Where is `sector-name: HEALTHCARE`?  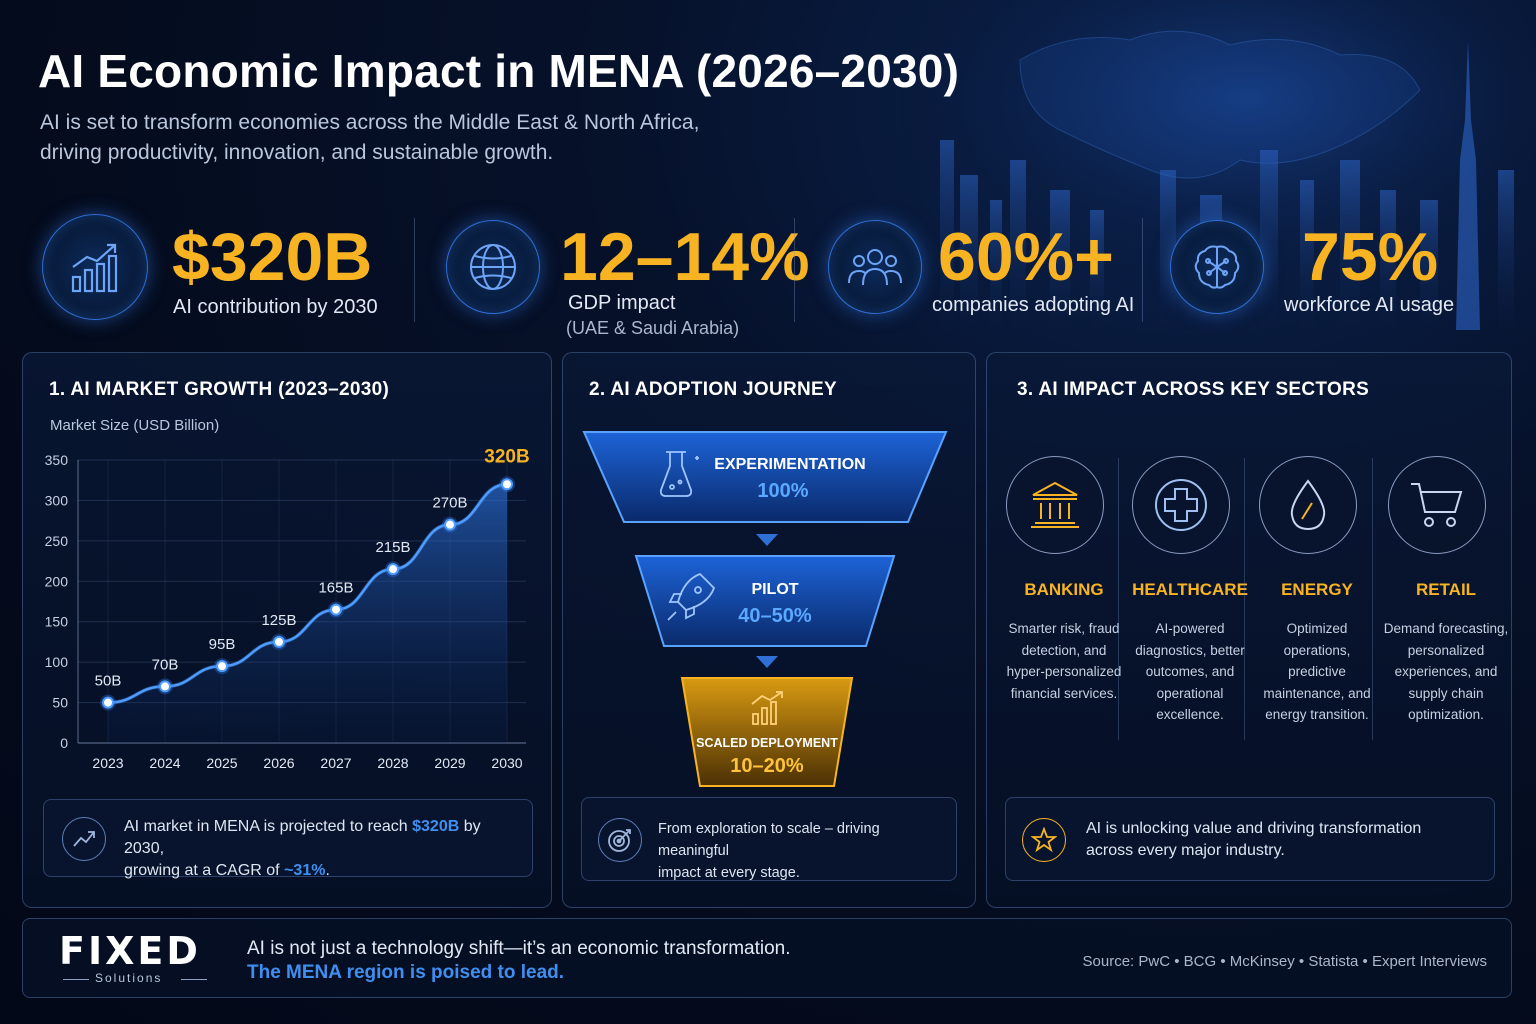 sector-name: HEALTHCARE is located at coordinates (1190, 589).